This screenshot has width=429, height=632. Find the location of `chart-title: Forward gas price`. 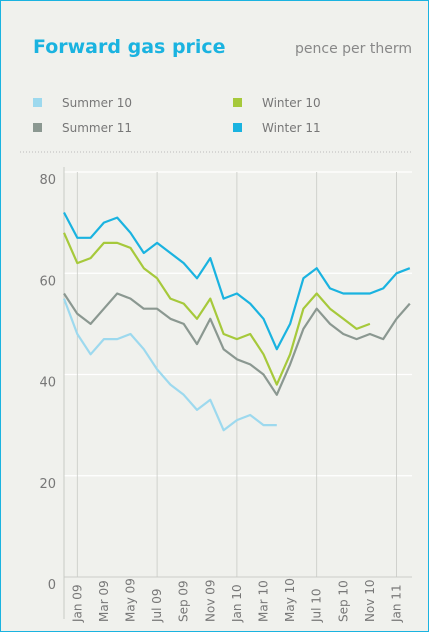

chart-title: Forward gas price is located at coordinates (129, 47).